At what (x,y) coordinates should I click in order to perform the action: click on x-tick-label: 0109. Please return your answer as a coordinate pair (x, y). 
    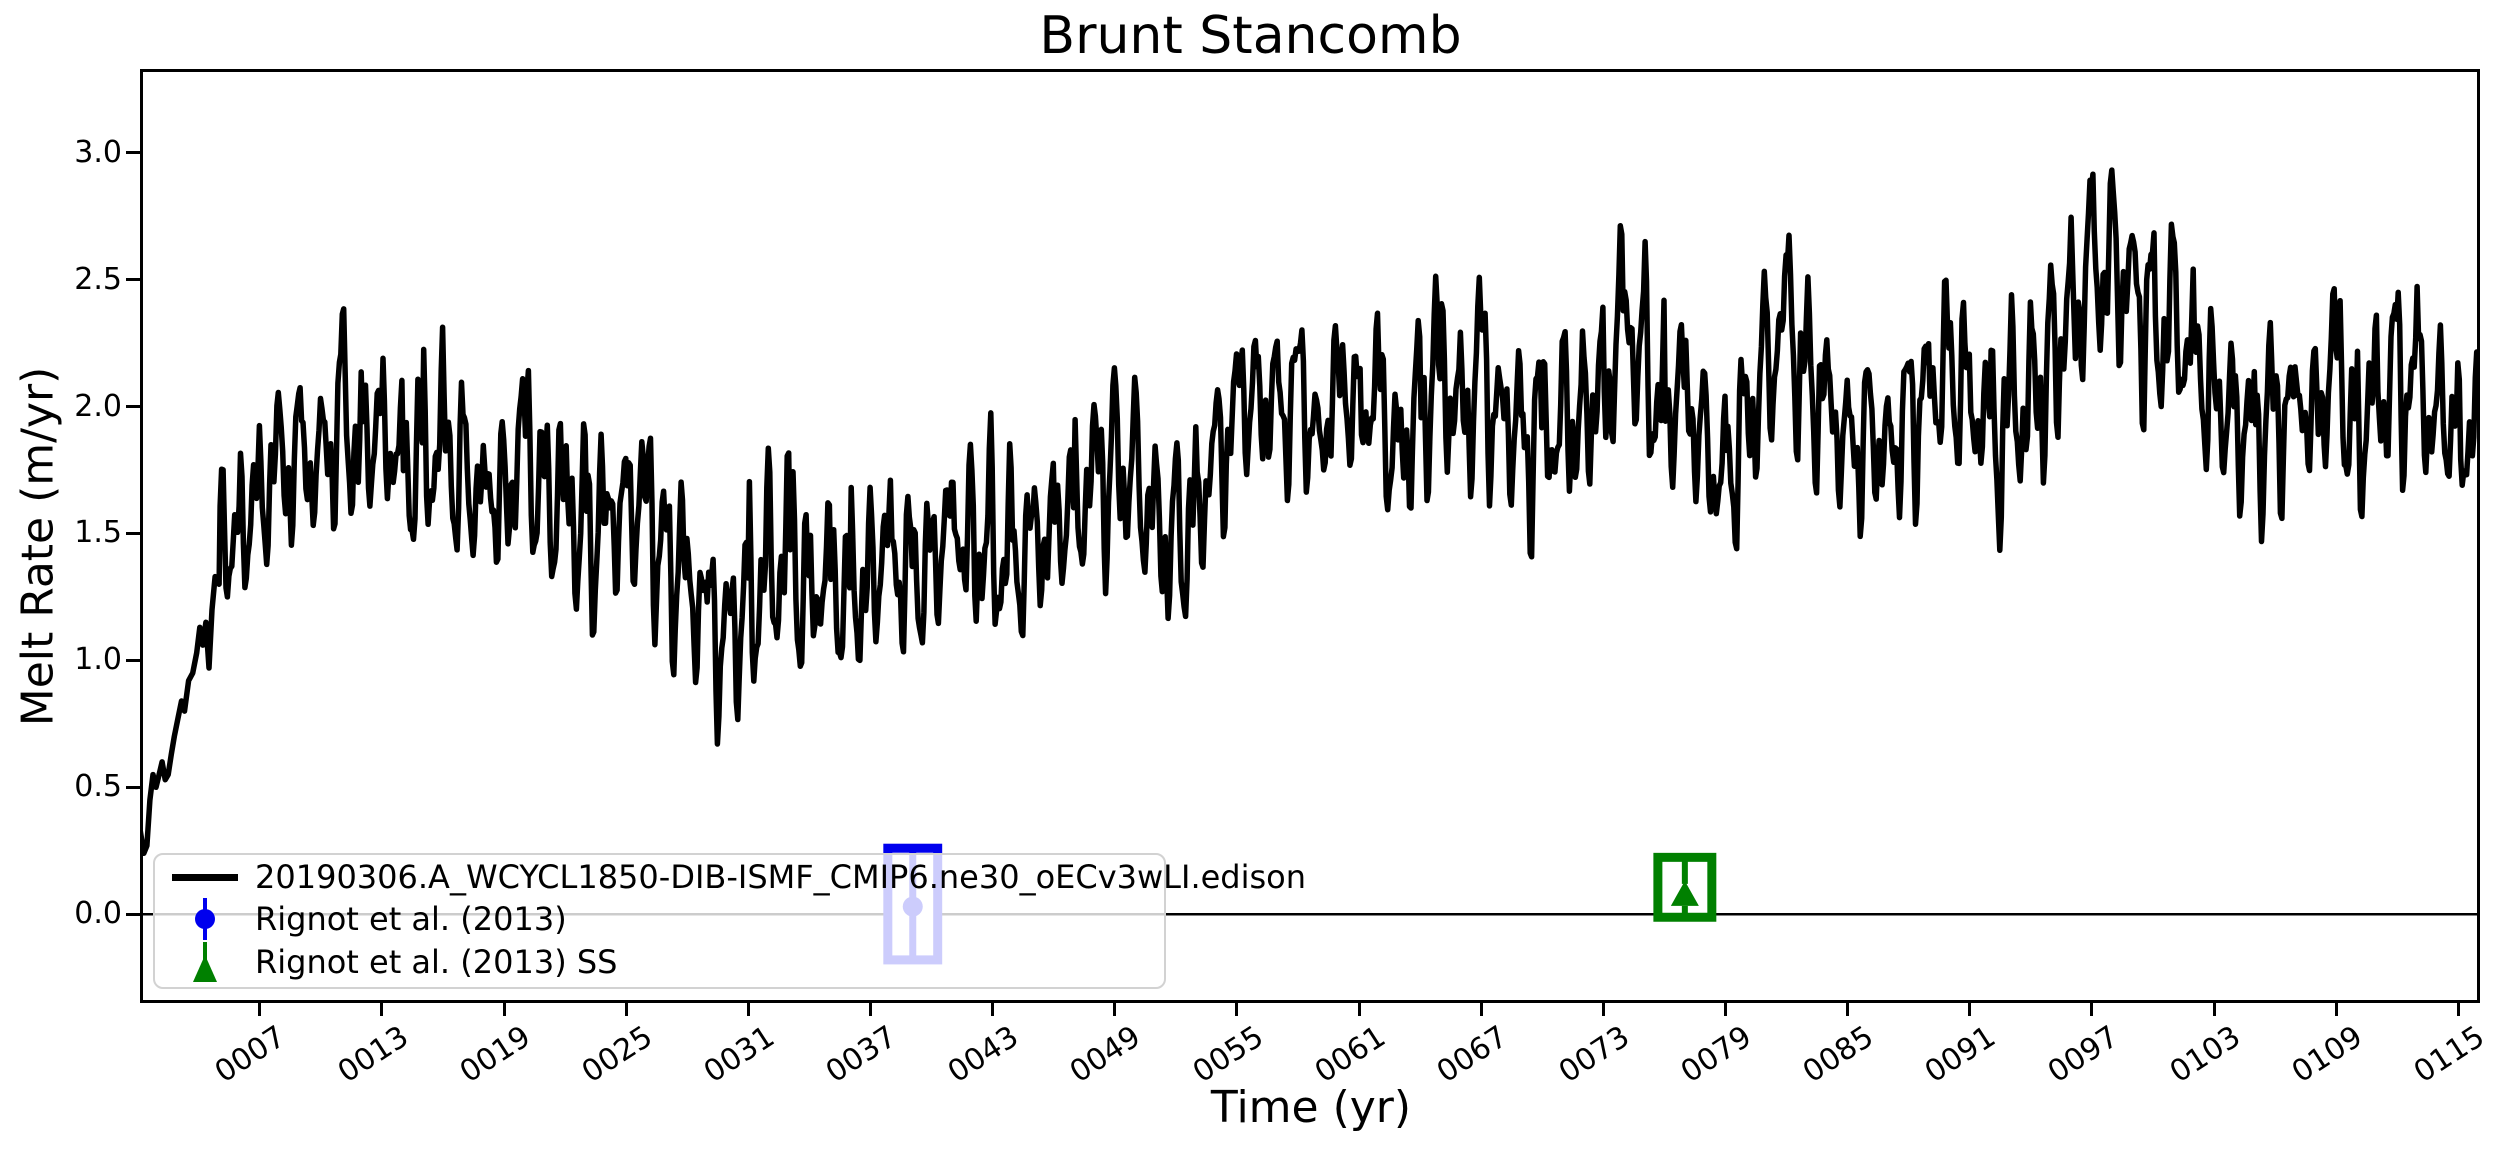
    Looking at the image, I should click on (2327, 1055).